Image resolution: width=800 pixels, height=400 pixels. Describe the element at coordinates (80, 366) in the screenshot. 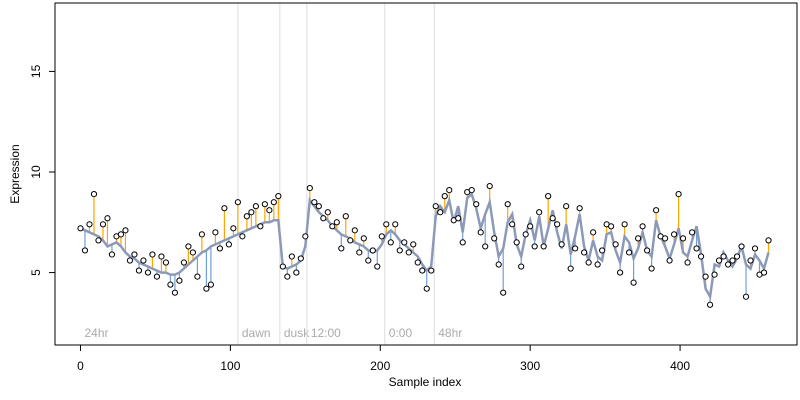

I see `x-tick-label: 0` at that location.